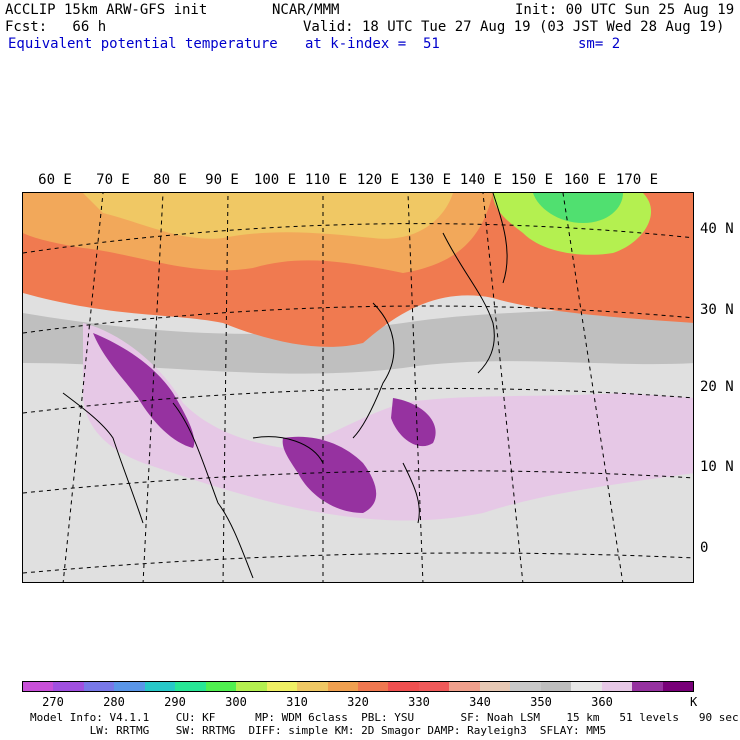 The width and height of the screenshot is (740, 740). What do you see at coordinates (55, 180) in the screenshot?
I see `lon-label: 60 E` at bounding box center [55, 180].